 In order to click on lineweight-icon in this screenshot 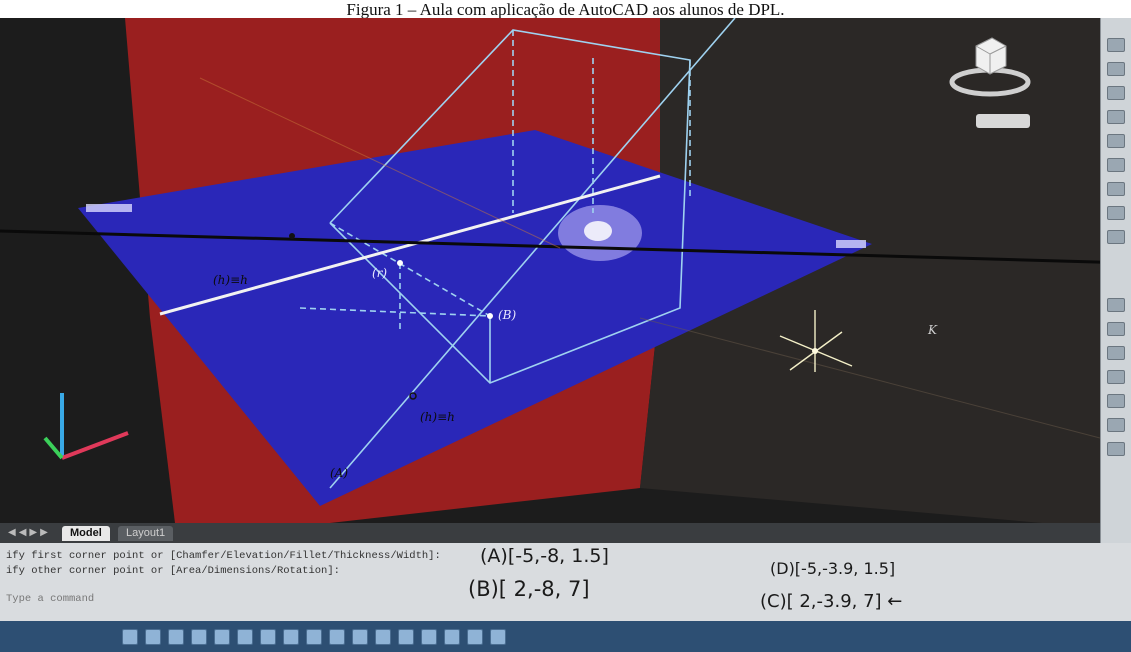, I will do `click(314, 637)`.